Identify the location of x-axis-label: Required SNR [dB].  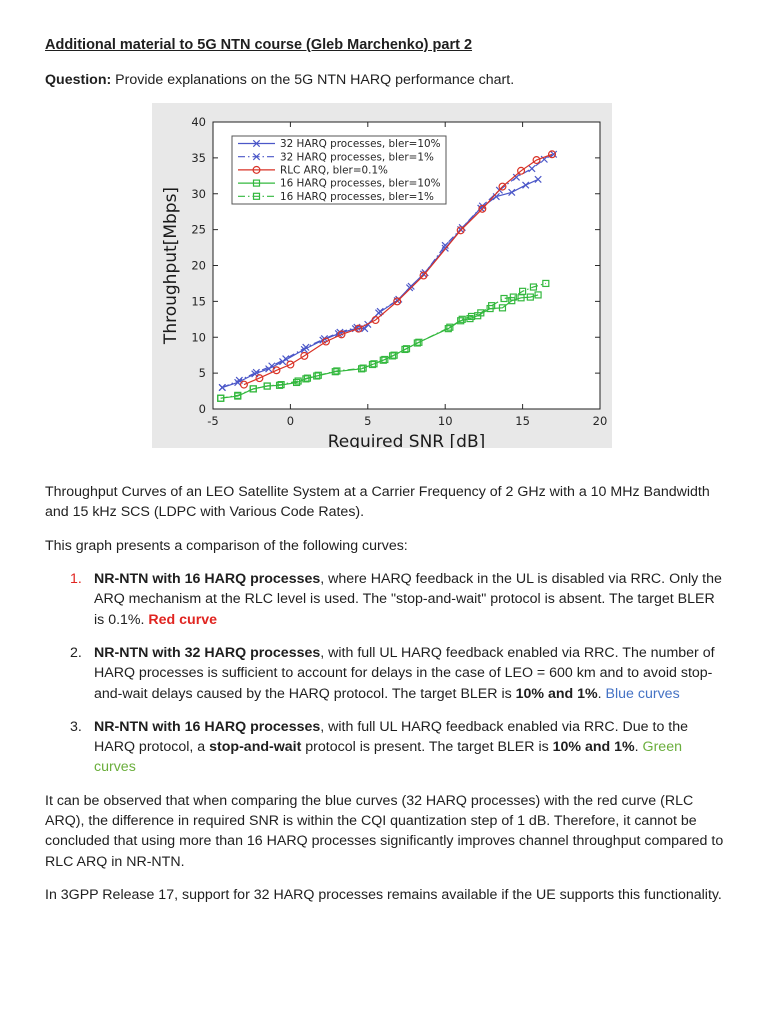
(407, 440).